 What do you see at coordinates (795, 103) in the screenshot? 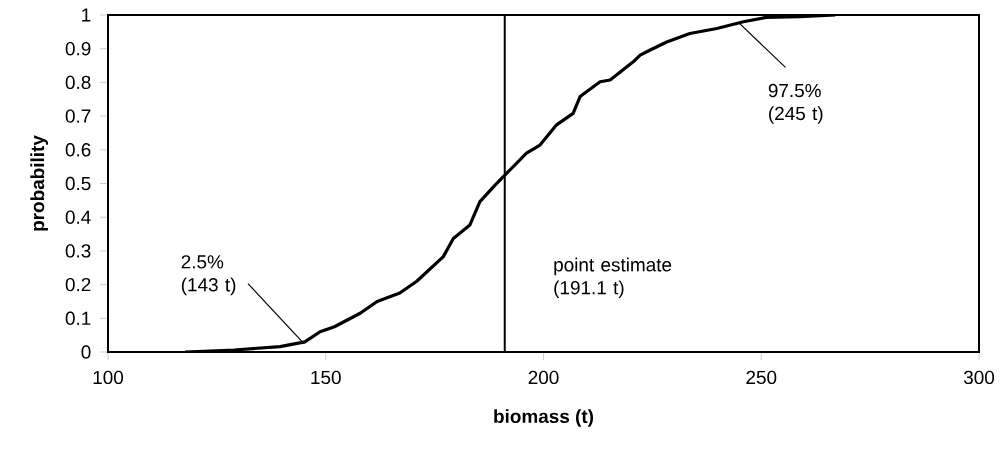
I see `annotation: 97.5% (245 t)` at bounding box center [795, 103].